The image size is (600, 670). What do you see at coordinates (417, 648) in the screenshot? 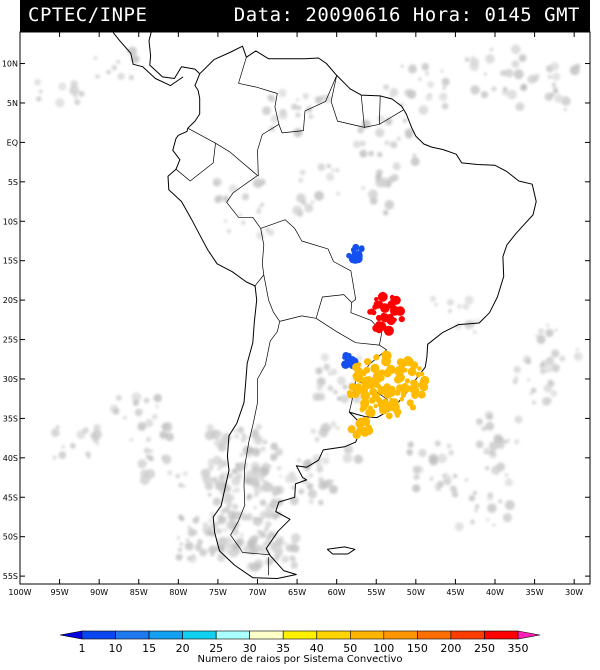
I see `colorbar-value: 150` at bounding box center [417, 648].